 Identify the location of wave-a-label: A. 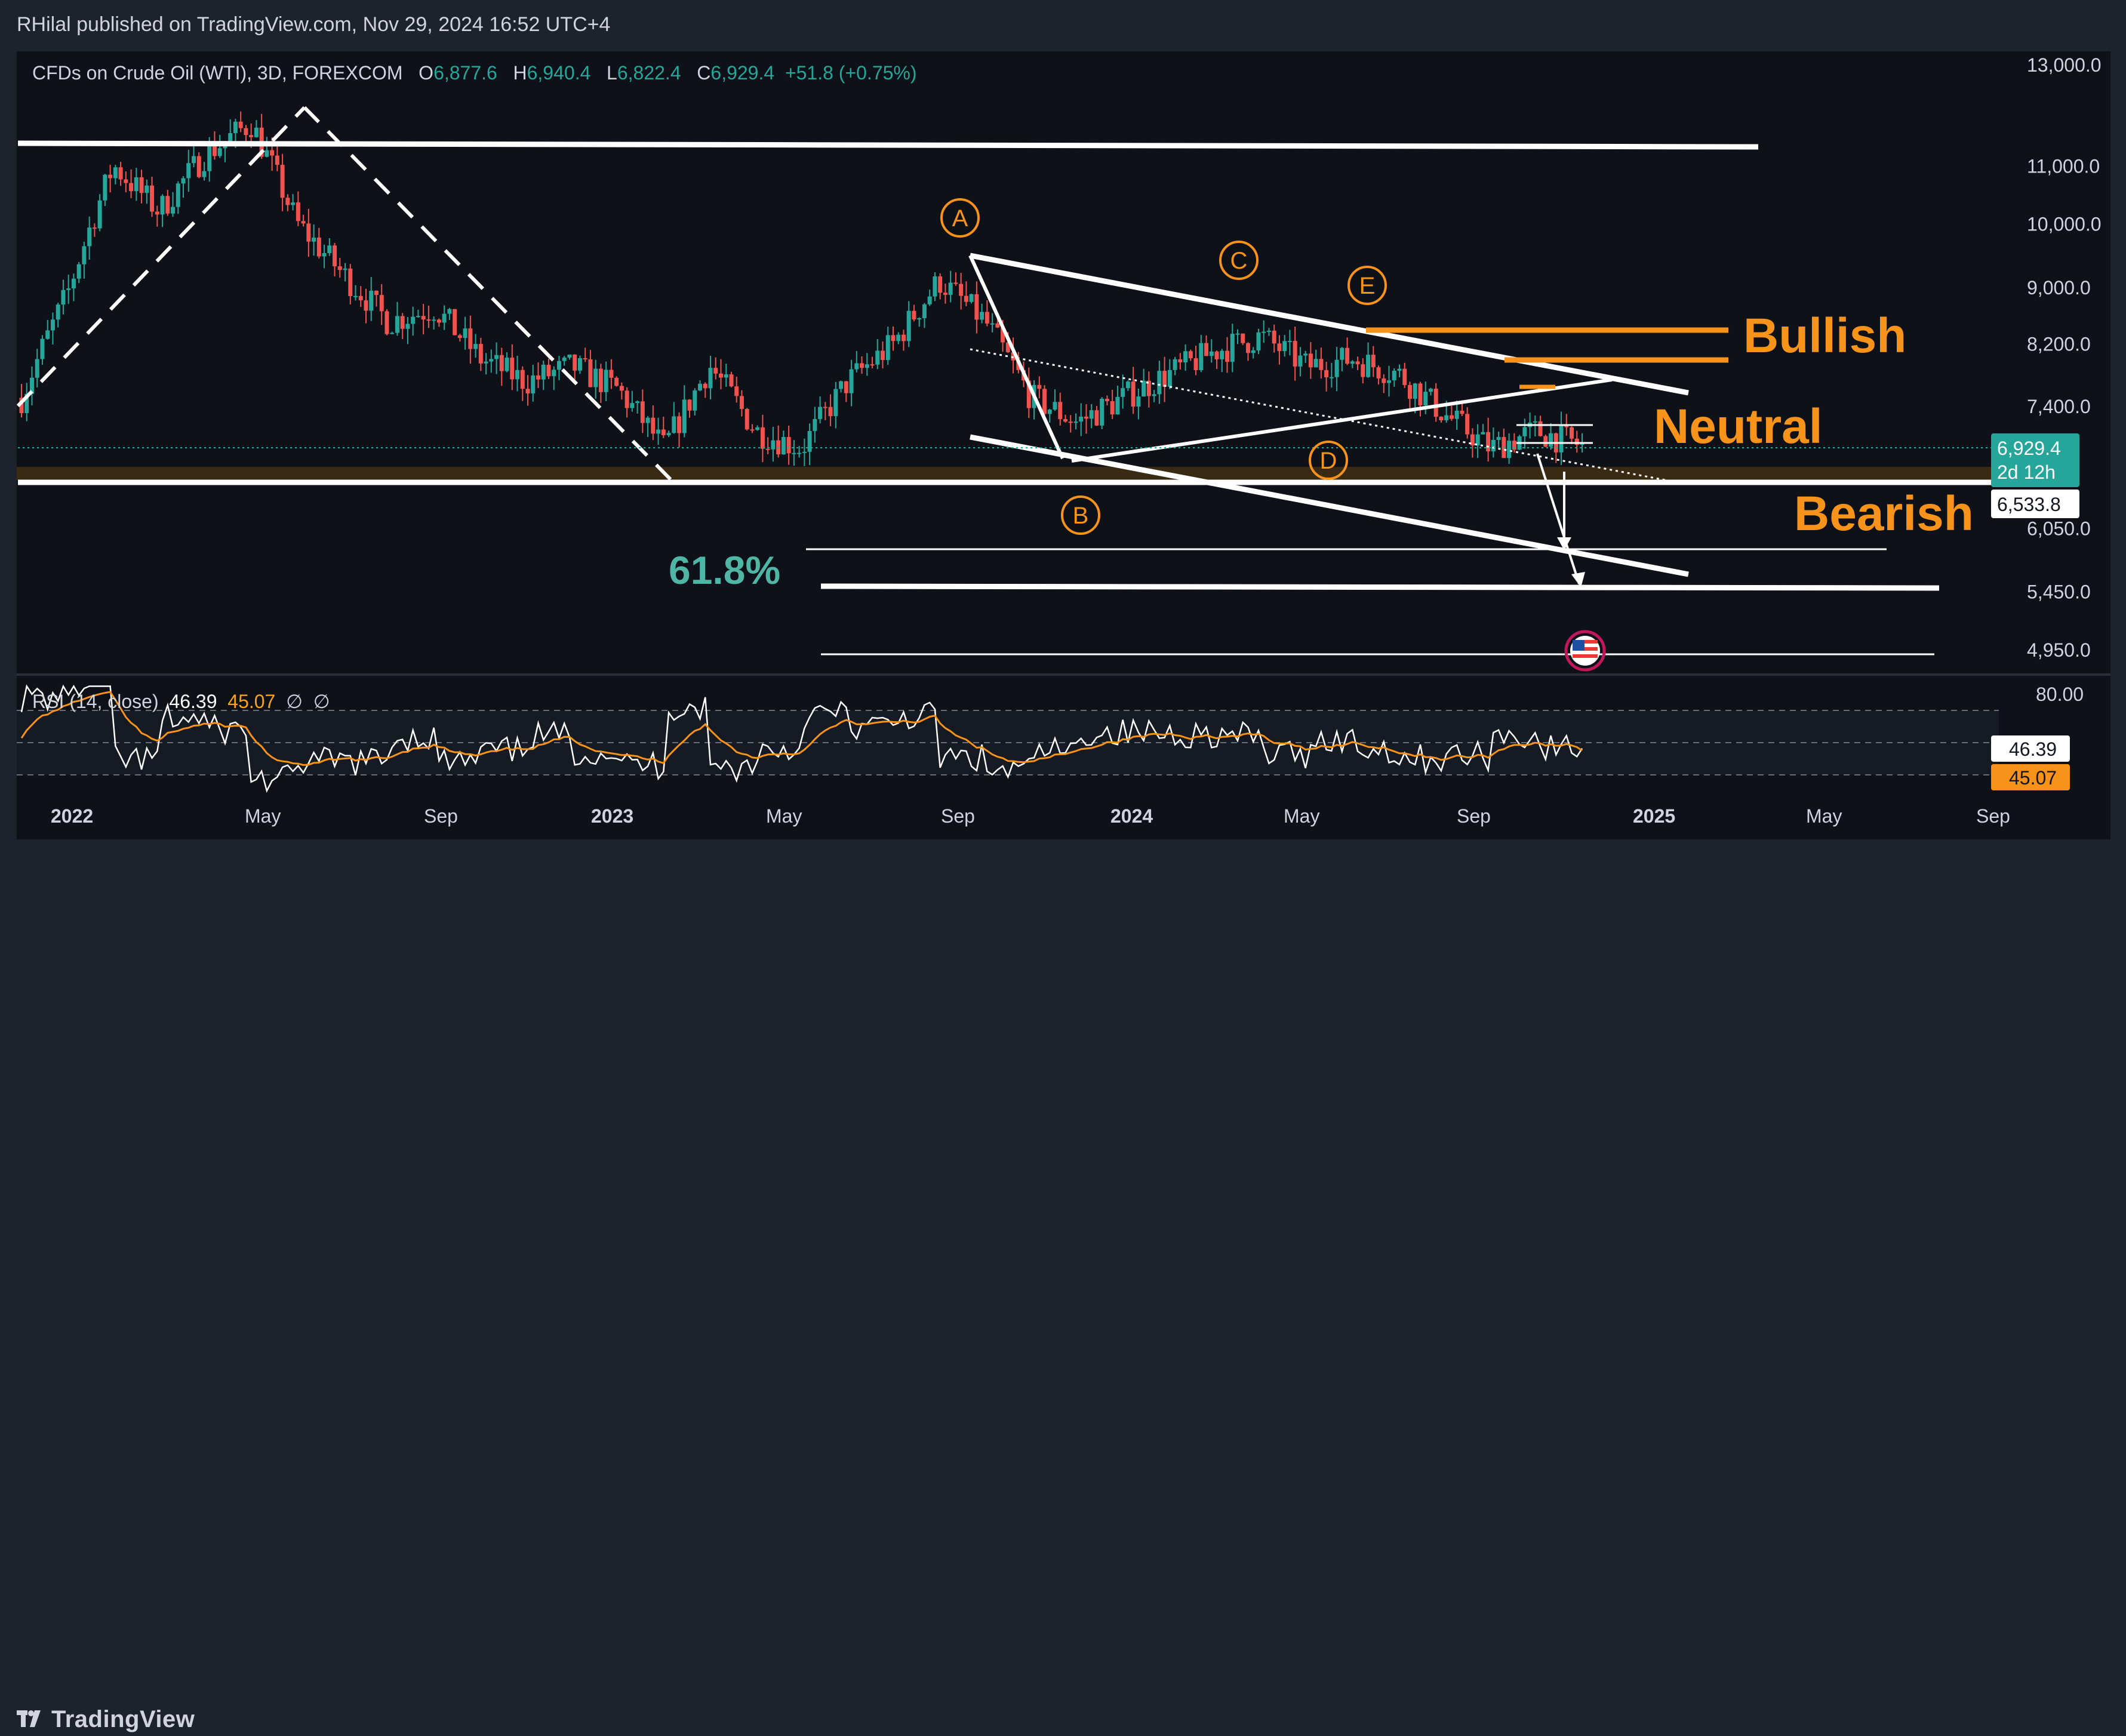
(960, 218).